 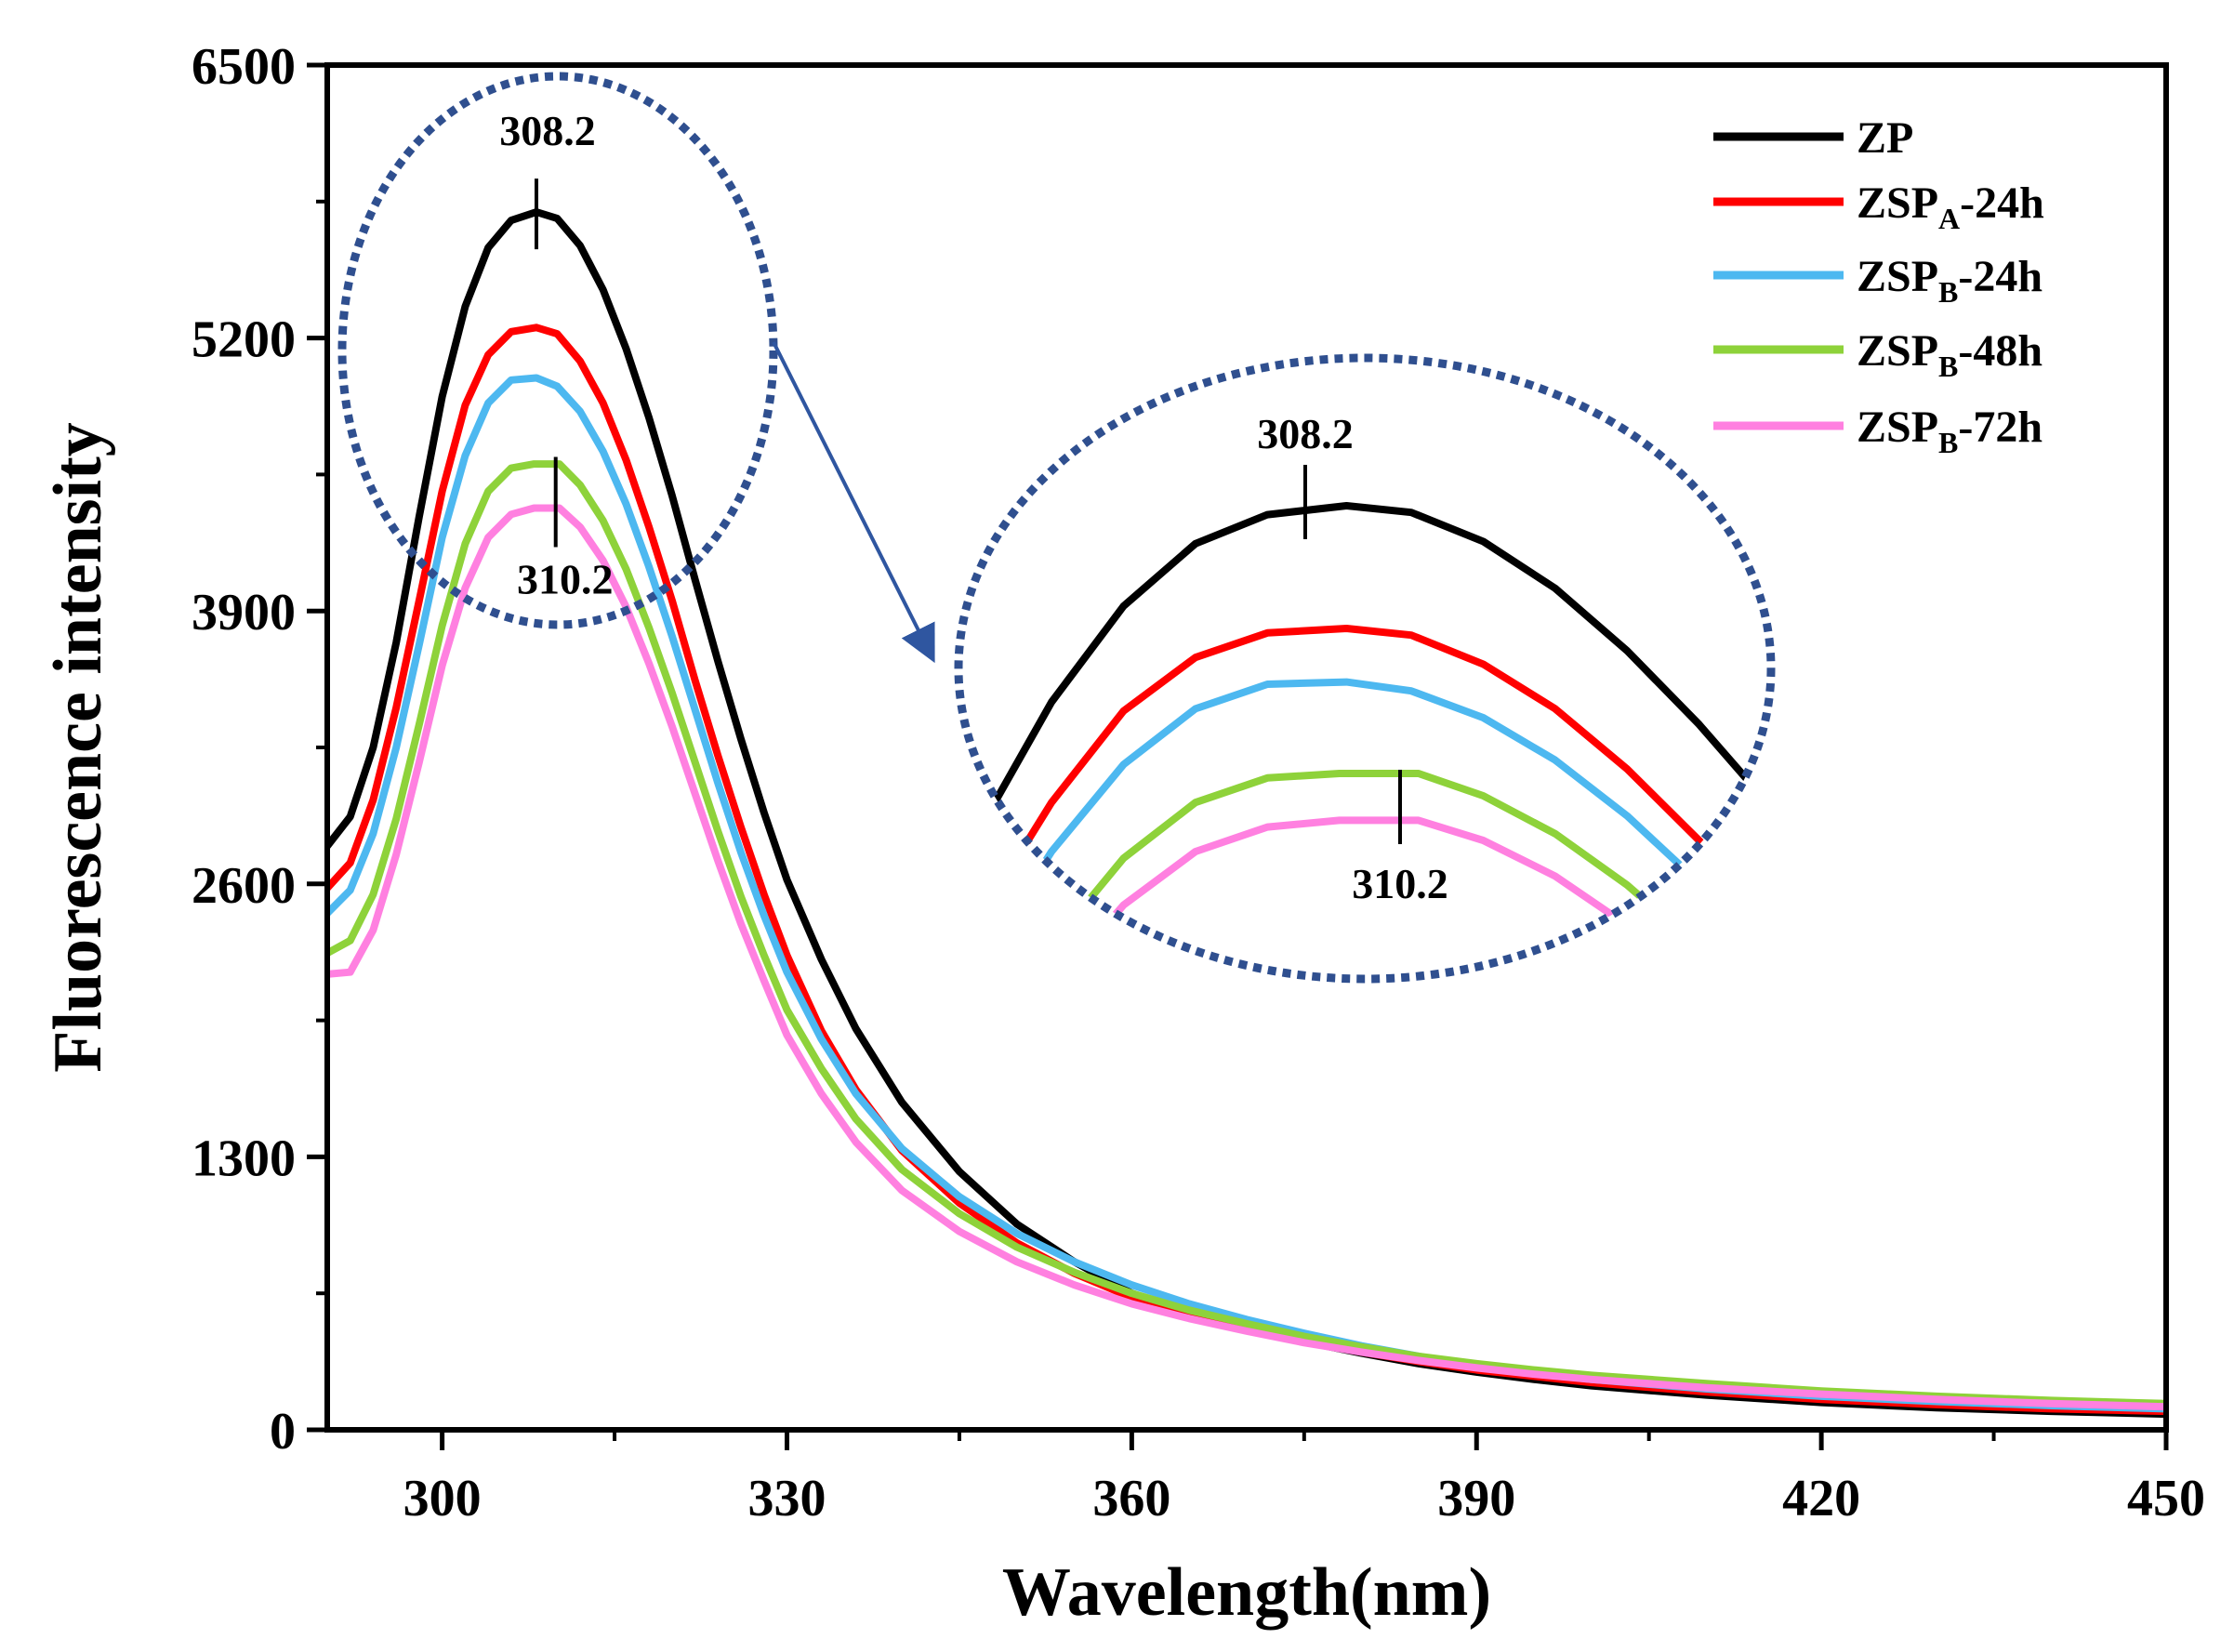 I want to click on x-tick-label: 360, so click(x=1131, y=1498).